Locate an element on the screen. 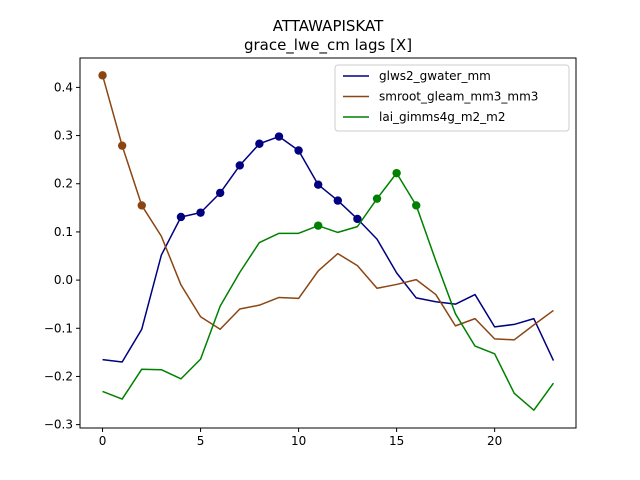 The image size is (640, 480). legend-label: smroot_gleam_mm3_mm3 is located at coordinates (458, 97).